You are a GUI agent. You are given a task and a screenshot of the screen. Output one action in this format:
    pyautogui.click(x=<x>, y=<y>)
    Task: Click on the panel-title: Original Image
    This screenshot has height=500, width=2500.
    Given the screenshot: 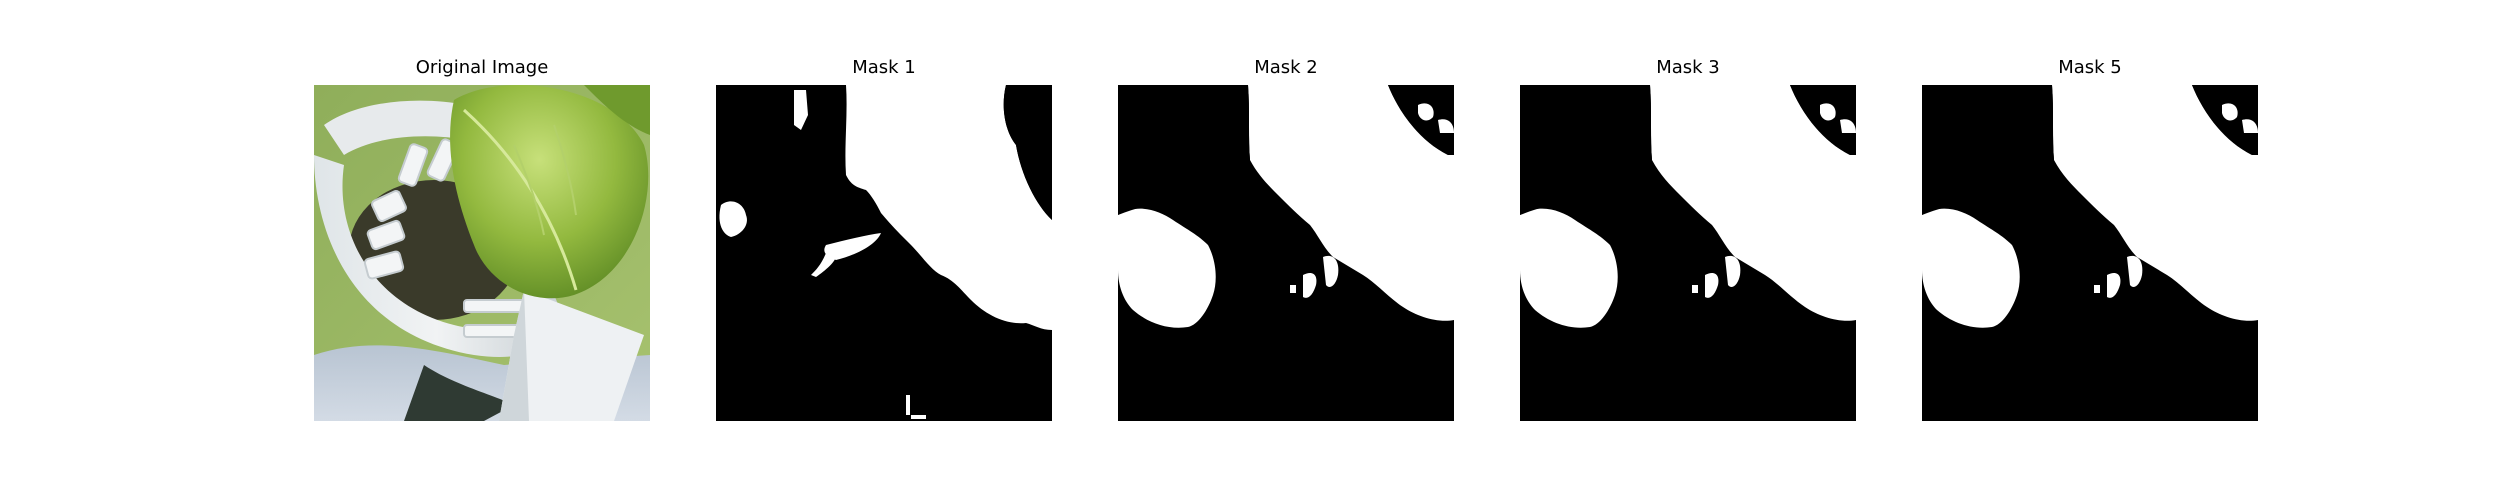 What is the action you would take?
    pyautogui.click(x=482, y=67)
    